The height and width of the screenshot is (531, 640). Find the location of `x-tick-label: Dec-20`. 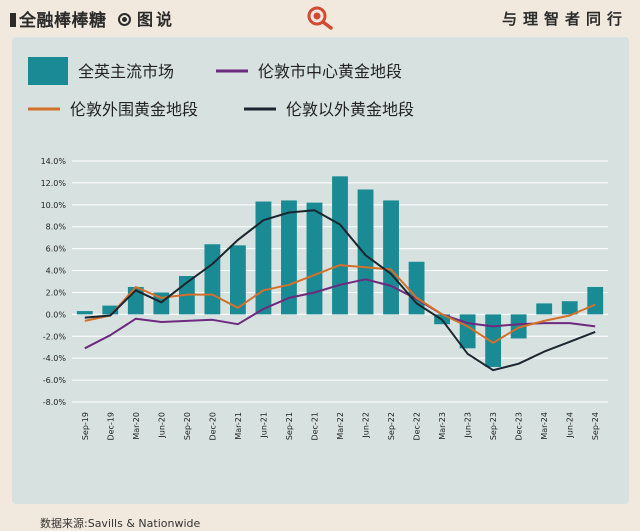

x-tick-label: Dec-20 is located at coordinates (212, 426).